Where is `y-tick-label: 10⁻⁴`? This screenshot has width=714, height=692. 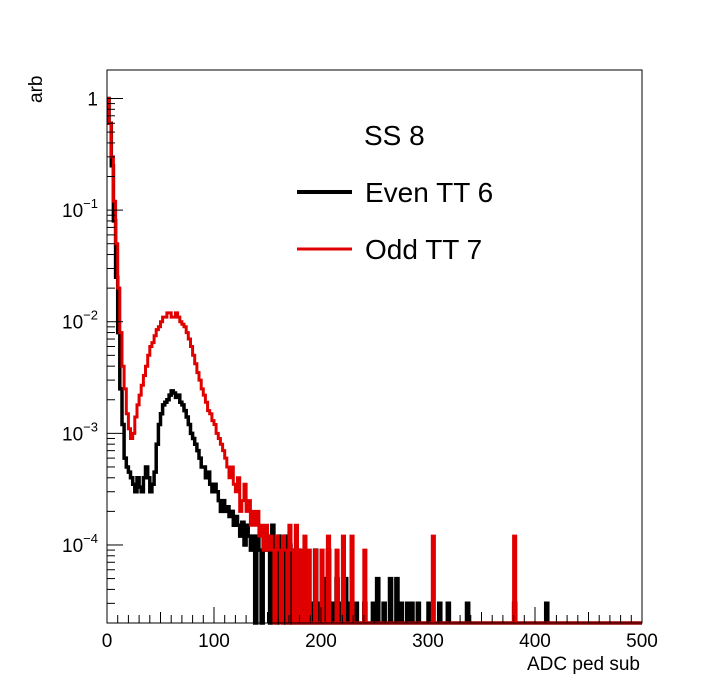
y-tick-label: 10⁻⁴ is located at coordinates (80, 544).